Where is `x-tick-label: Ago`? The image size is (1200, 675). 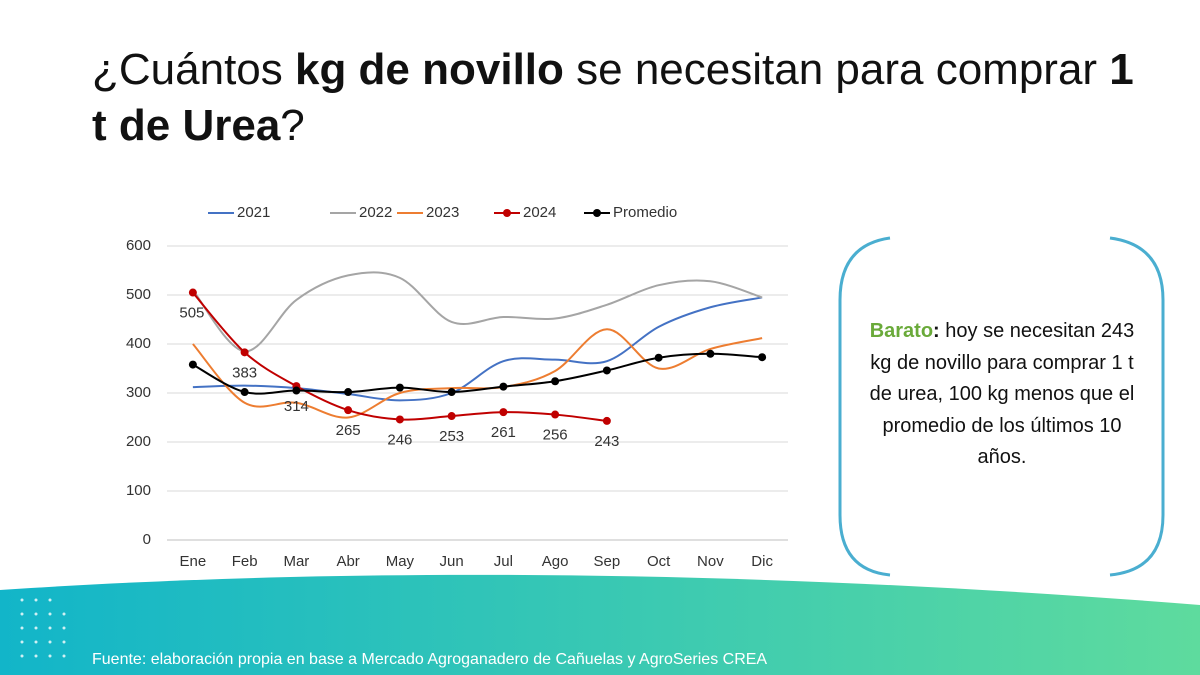
x-tick-label: Ago is located at coordinates (555, 561).